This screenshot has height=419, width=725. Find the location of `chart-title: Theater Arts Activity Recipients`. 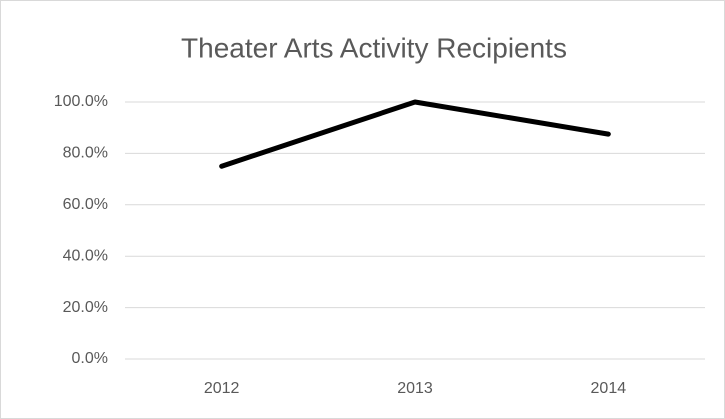

chart-title: Theater Arts Activity Recipients is located at coordinates (374, 47).